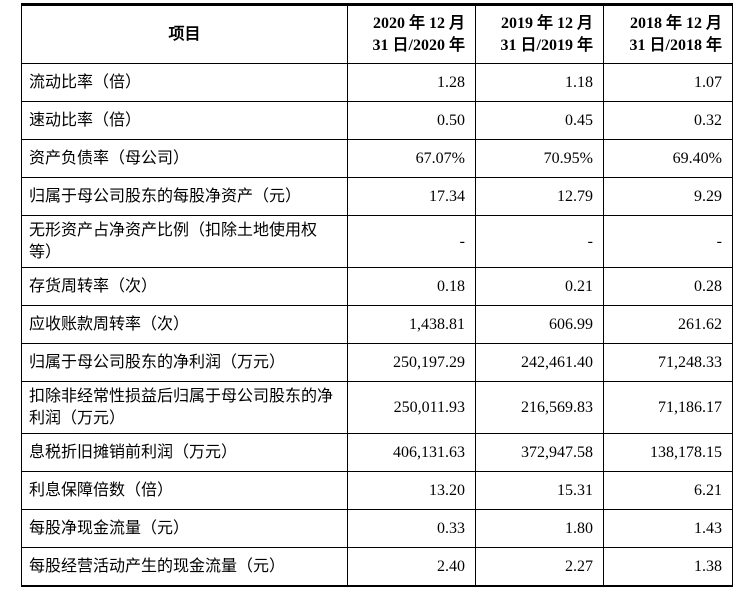  I want to click on row-label: 速动比率（倍）, so click(184, 120).